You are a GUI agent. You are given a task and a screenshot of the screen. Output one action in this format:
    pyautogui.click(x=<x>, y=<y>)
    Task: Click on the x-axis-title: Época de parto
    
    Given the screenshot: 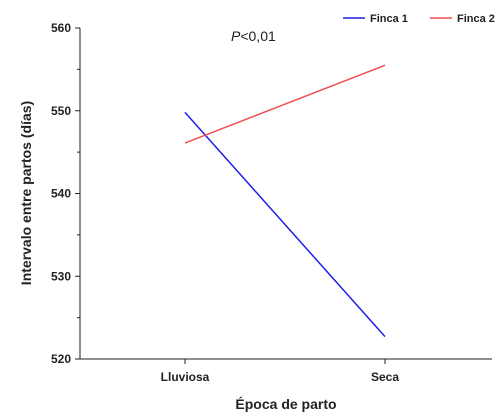 What is the action you would take?
    pyautogui.click(x=285, y=404)
    